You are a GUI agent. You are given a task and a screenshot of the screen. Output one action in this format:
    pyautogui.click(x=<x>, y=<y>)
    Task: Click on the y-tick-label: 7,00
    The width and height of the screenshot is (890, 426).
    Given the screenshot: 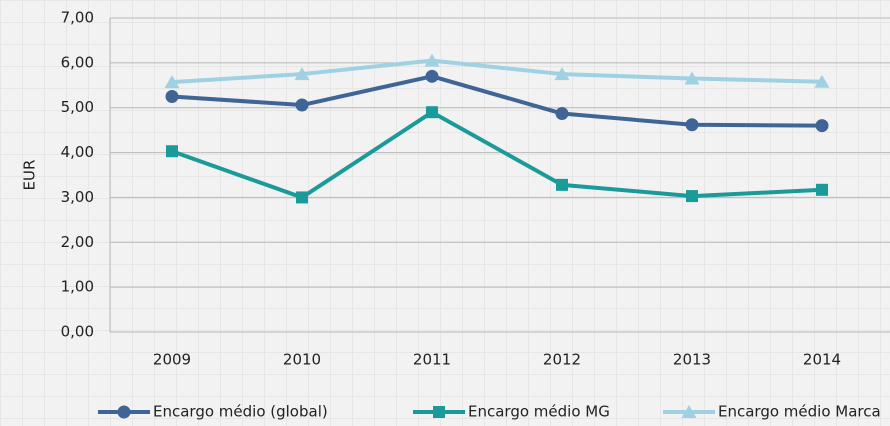 What is the action you would take?
    pyautogui.click(x=77, y=18)
    